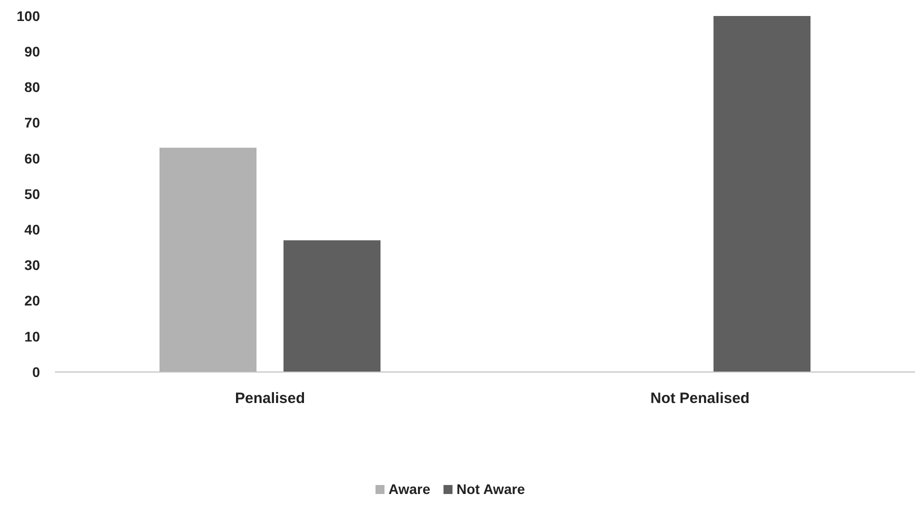 The height and width of the screenshot is (507, 919). Describe the element at coordinates (491, 489) in the screenshot. I see `legend-label: Not Aware` at that location.